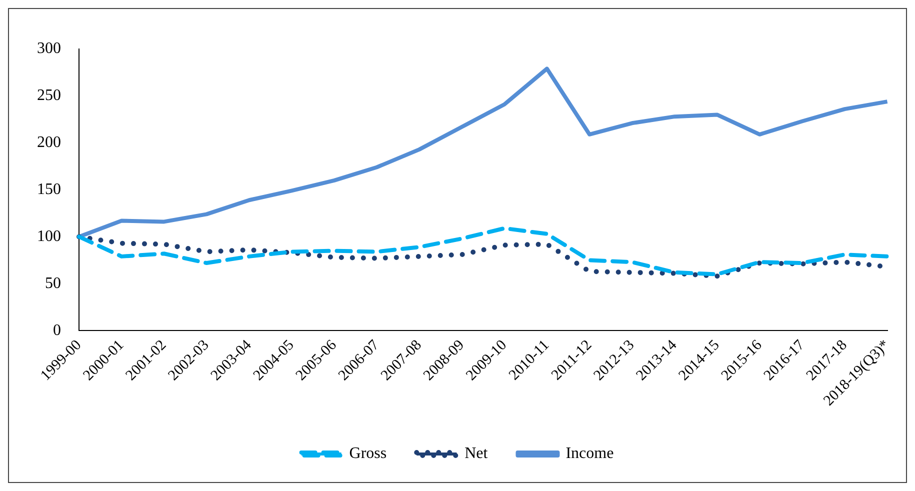 The height and width of the screenshot is (491, 915). What do you see at coordinates (57, 330) in the screenshot?
I see `y-tick-label: 0` at bounding box center [57, 330].